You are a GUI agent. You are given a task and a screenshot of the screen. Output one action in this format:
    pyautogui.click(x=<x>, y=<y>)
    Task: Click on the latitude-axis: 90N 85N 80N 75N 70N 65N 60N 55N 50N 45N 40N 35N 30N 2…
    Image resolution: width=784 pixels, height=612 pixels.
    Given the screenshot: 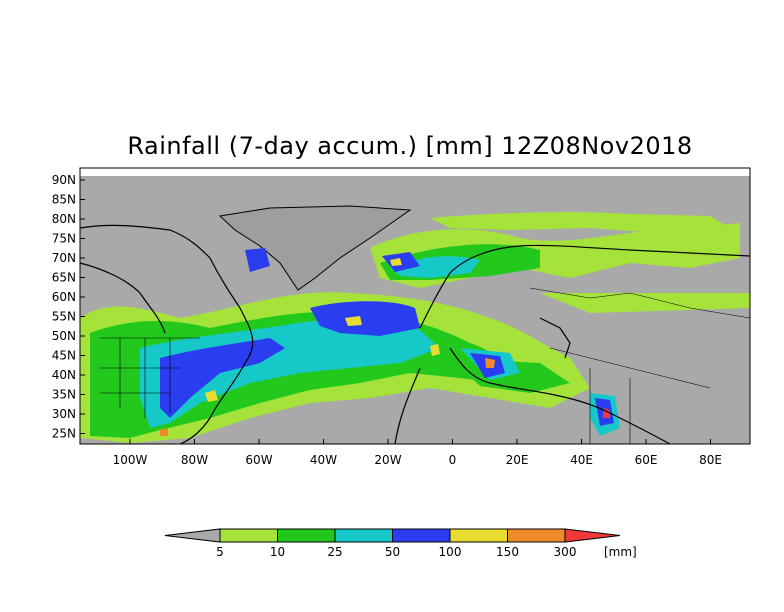 What is the action you would take?
    pyautogui.click(x=68, y=307)
    